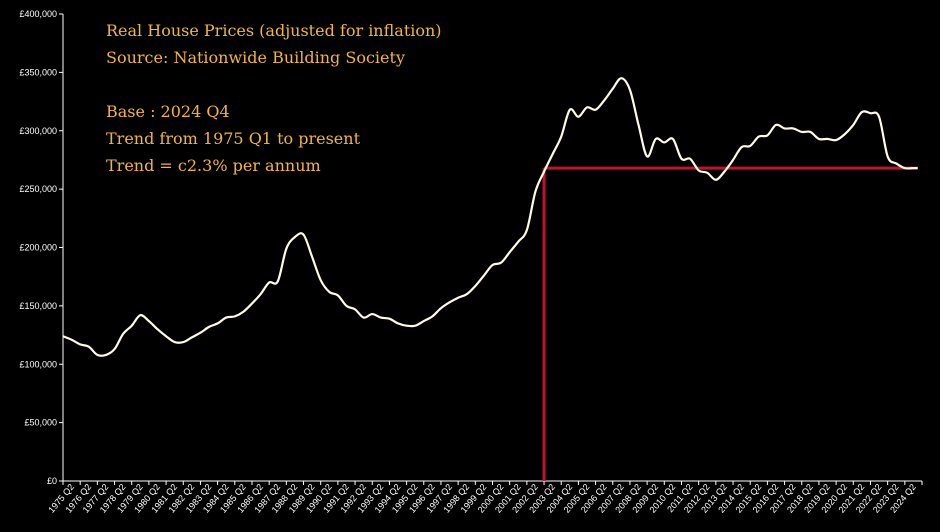 This screenshot has width=940, height=532. What do you see at coordinates (38, 364) in the screenshot?
I see `y-tick-label: £100,000` at bounding box center [38, 364].